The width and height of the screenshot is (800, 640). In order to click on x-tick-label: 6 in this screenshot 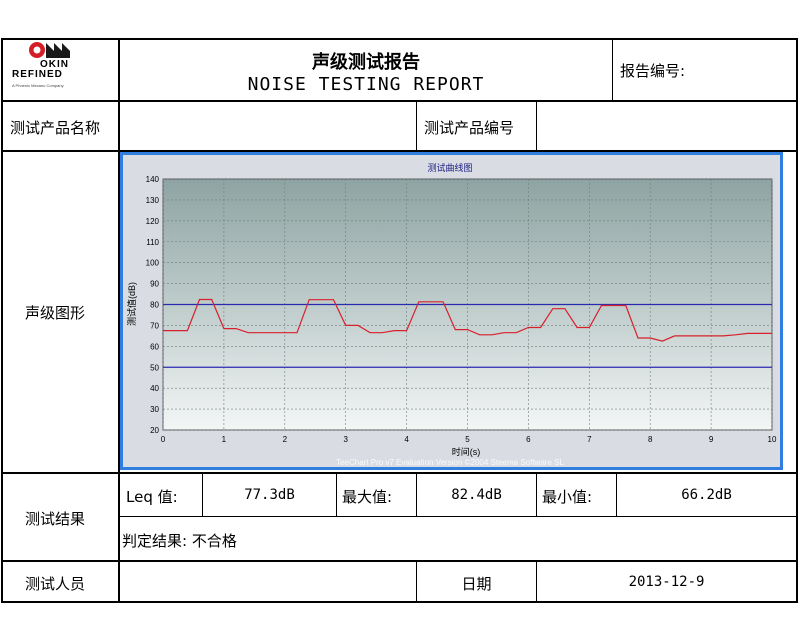, I will do `click(528, 439)`.